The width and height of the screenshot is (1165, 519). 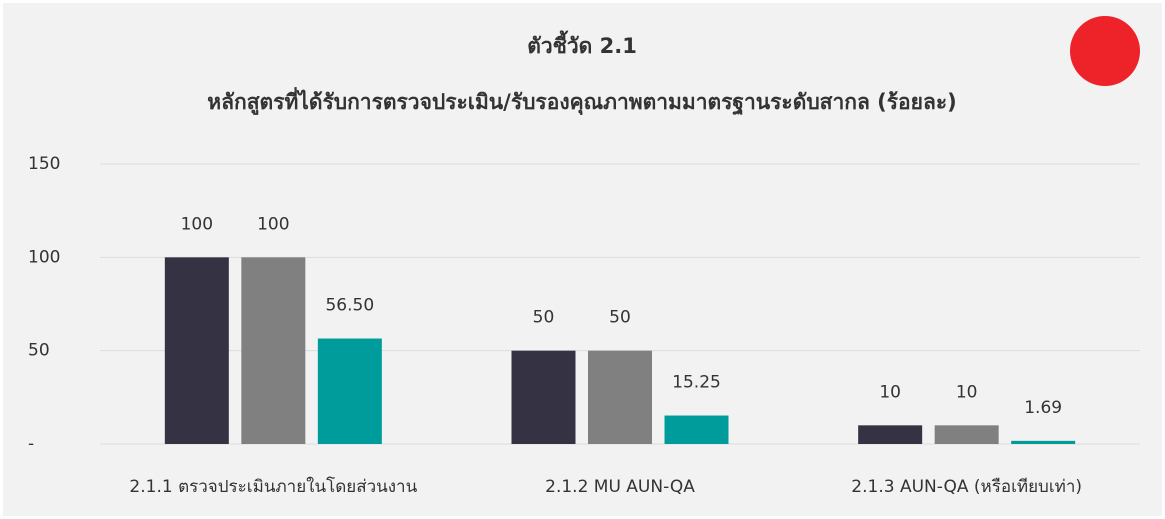 What do you see at coordinates (620, 487) in the screenshot?
I see `x-tick-label: 2.1.2 MU AUN-QA` at bounding box center [620, 487].